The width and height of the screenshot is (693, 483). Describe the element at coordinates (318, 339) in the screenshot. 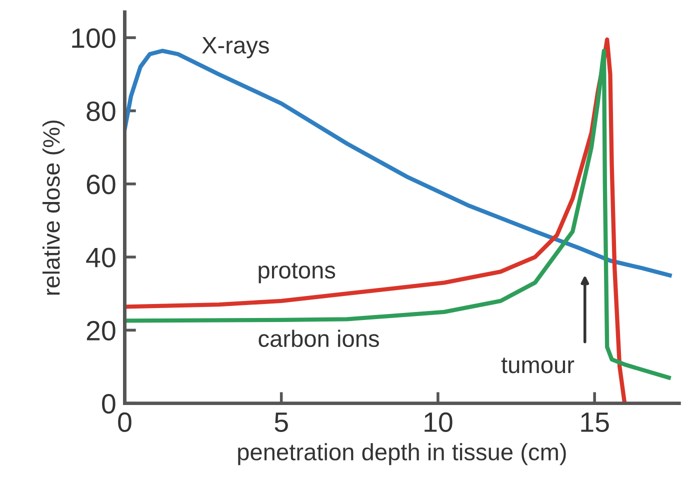

I see `series-label: carbon ions` at that location.